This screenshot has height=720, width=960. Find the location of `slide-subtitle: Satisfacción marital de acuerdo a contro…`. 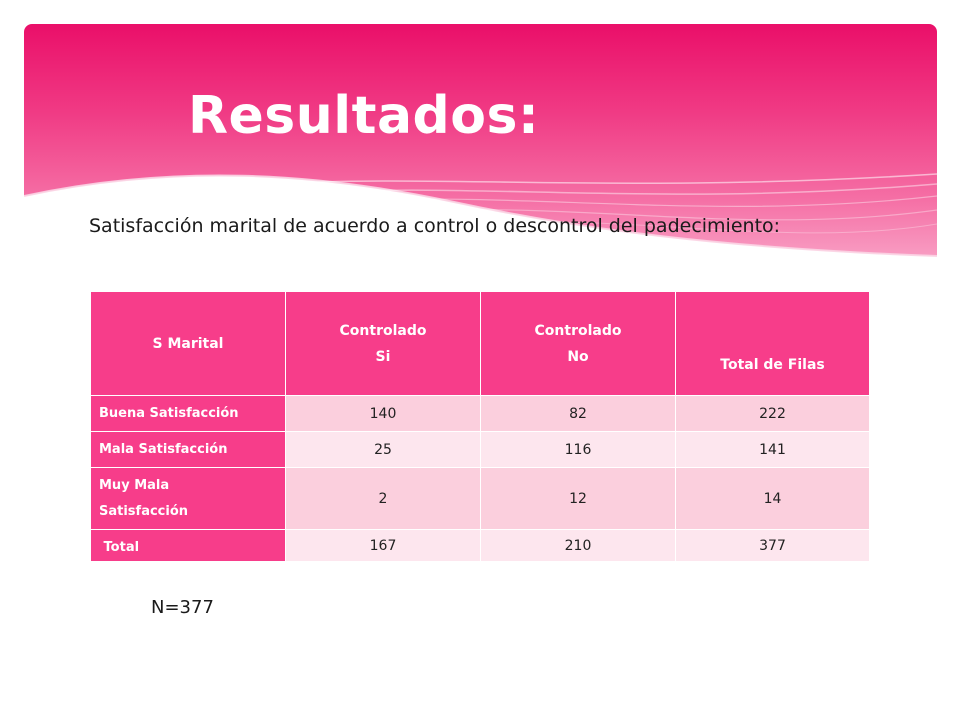

slide-subtitle: Satisfacción marital de acuerdo a contro… is located at coordinates (435, 226).